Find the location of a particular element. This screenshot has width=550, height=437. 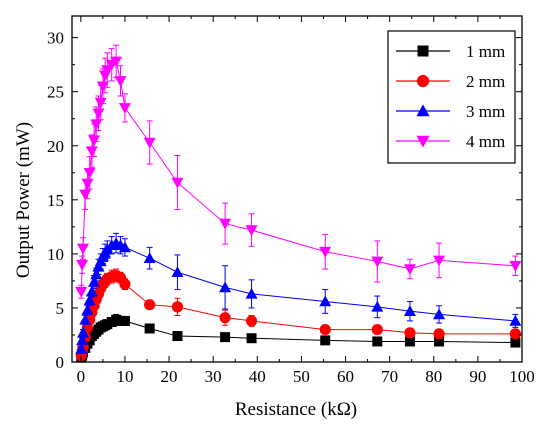

y-tick-label: 10 is located at coordinates (55, 254).